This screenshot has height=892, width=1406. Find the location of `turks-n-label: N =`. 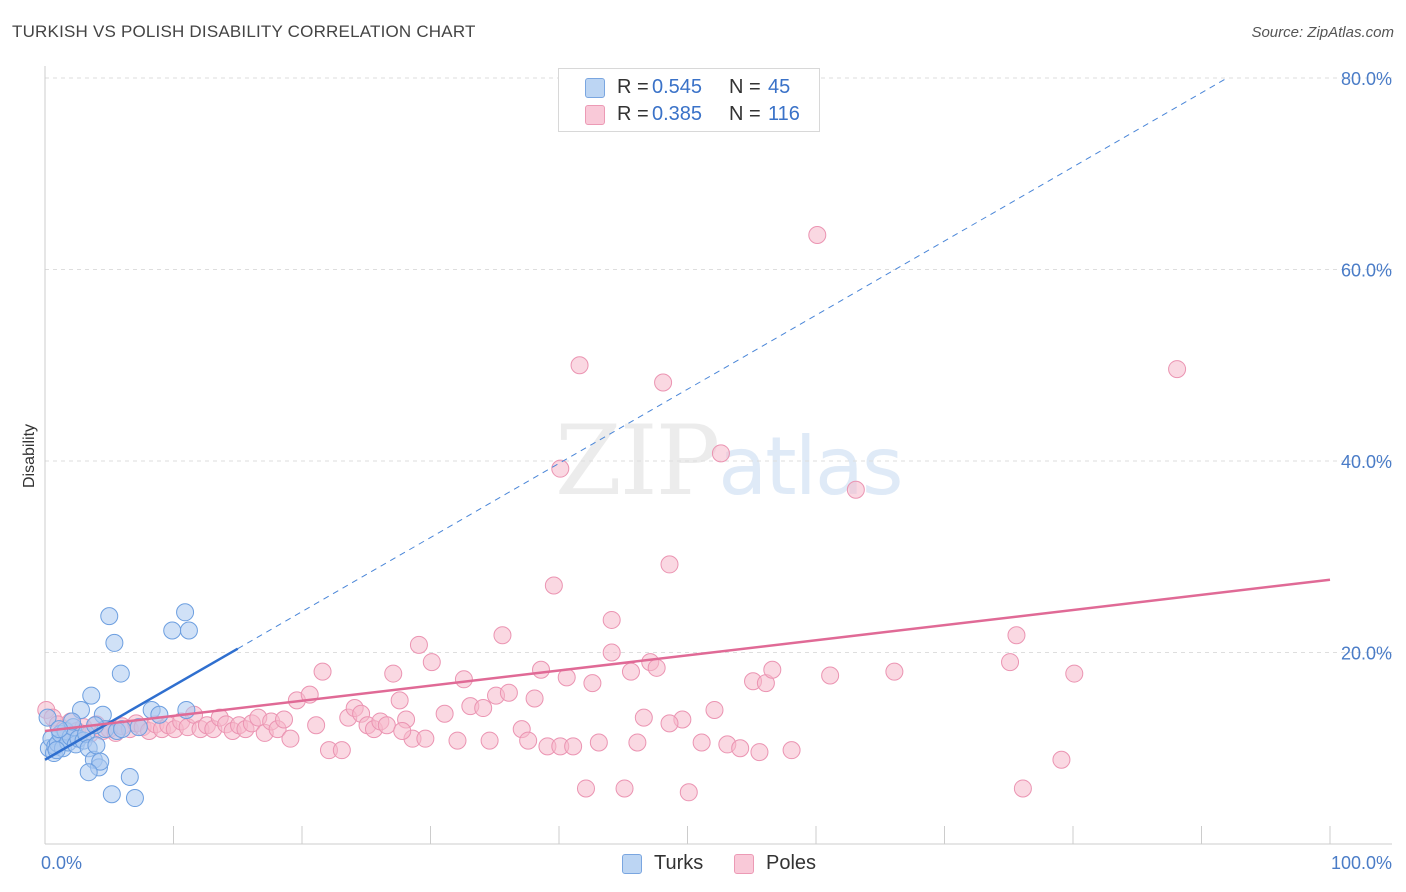

turks-n-label: N = is located at coordinates (745, 87).